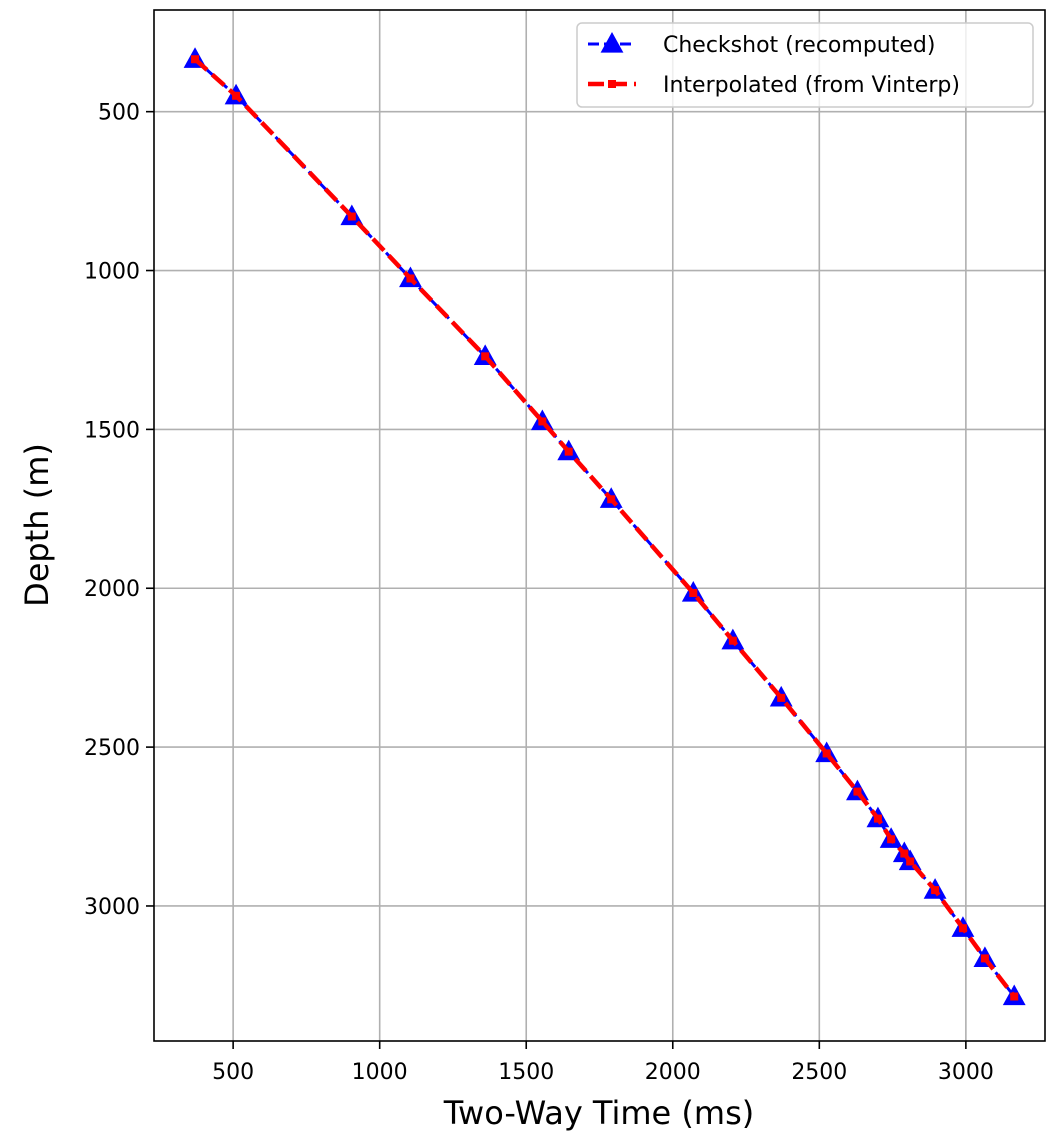 This screenshot has height=1135, width=1047. Describe the element at coordinates (112, 430) in the screenshot. I see `y-tick-label: 1500` at that location.